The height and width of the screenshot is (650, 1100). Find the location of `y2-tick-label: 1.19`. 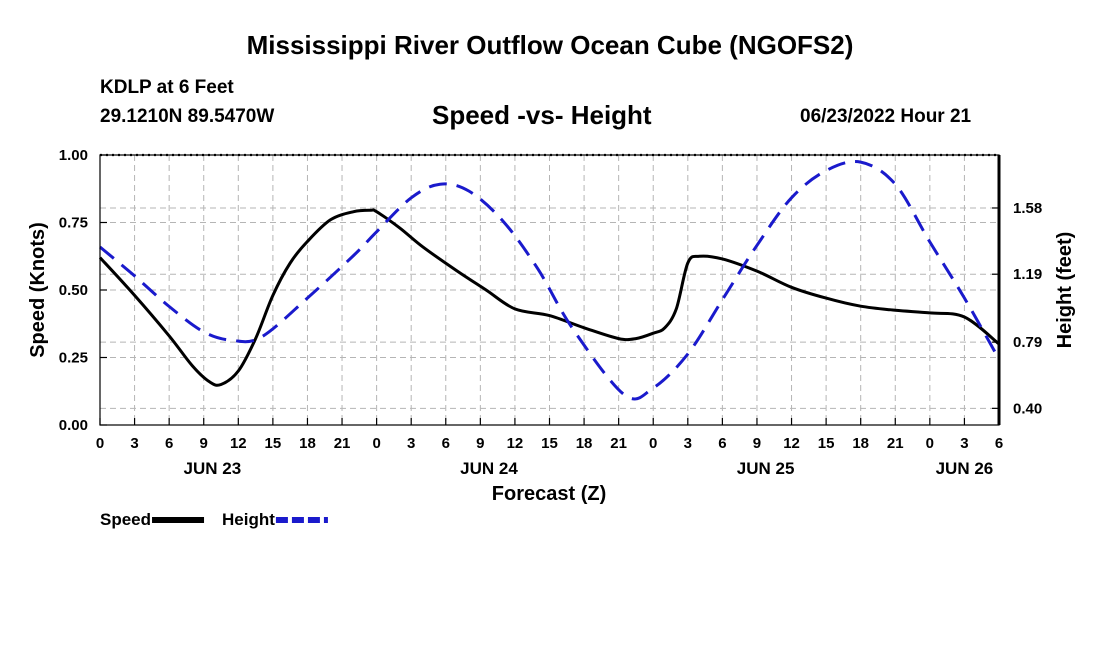

y2-tick-label: 1.19 is located at coordinates (1027, 274).